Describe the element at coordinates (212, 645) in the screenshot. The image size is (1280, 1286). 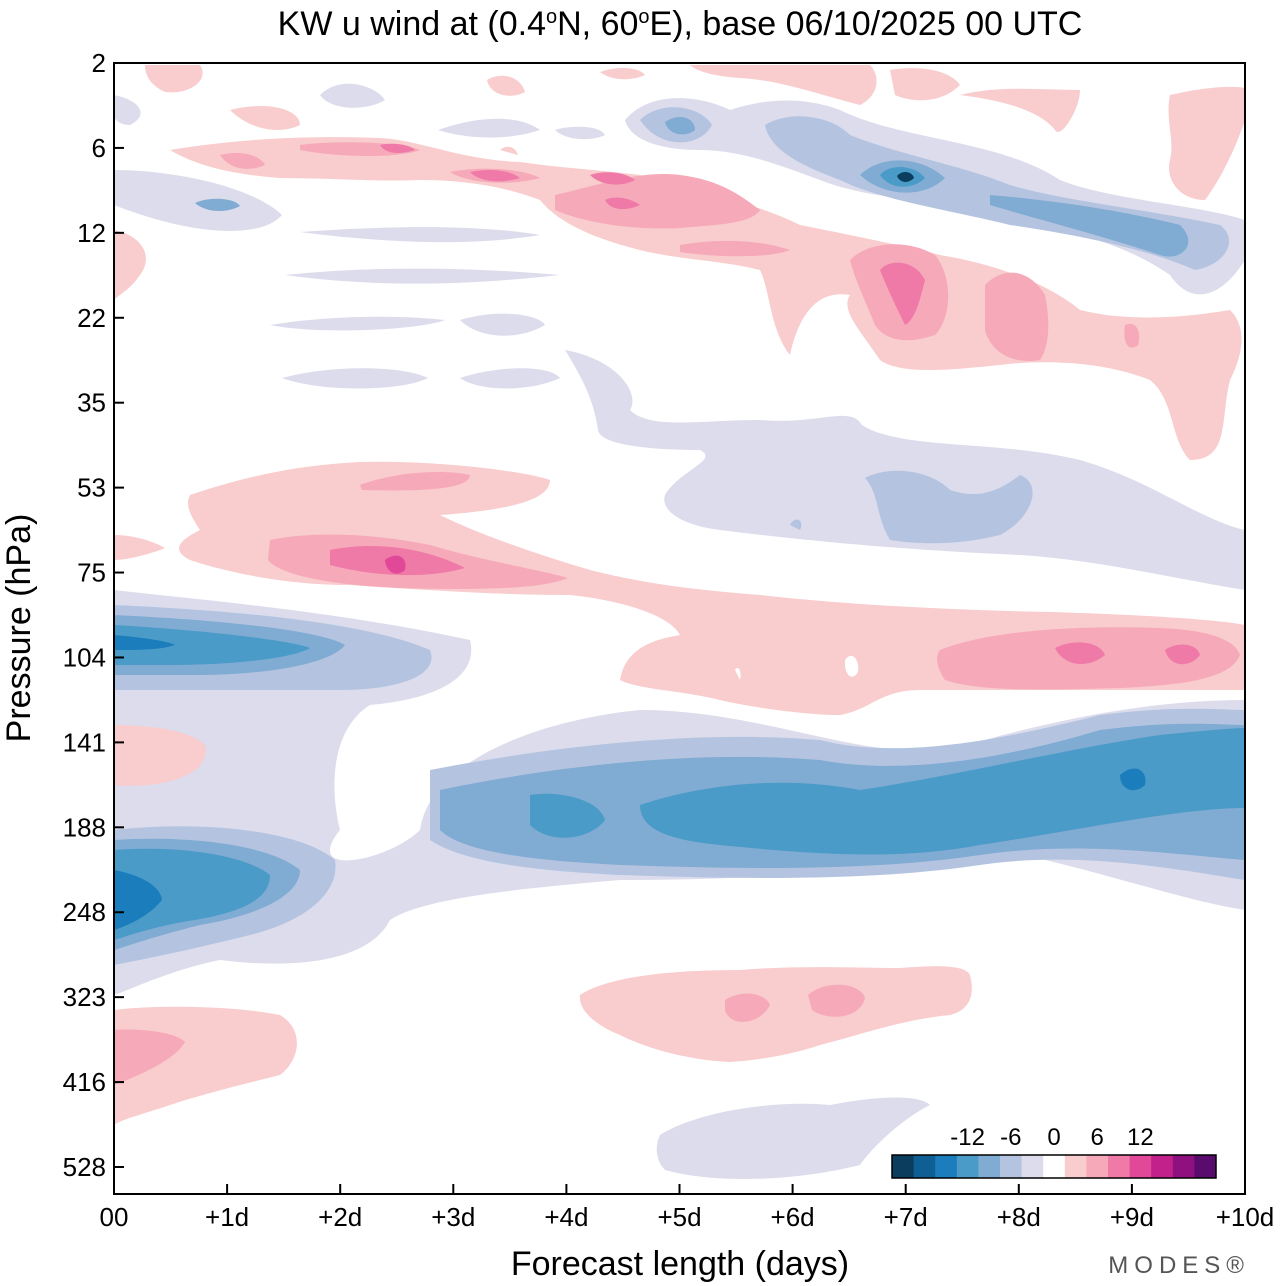
I see `contour-easterly-jet-level4` at that location.